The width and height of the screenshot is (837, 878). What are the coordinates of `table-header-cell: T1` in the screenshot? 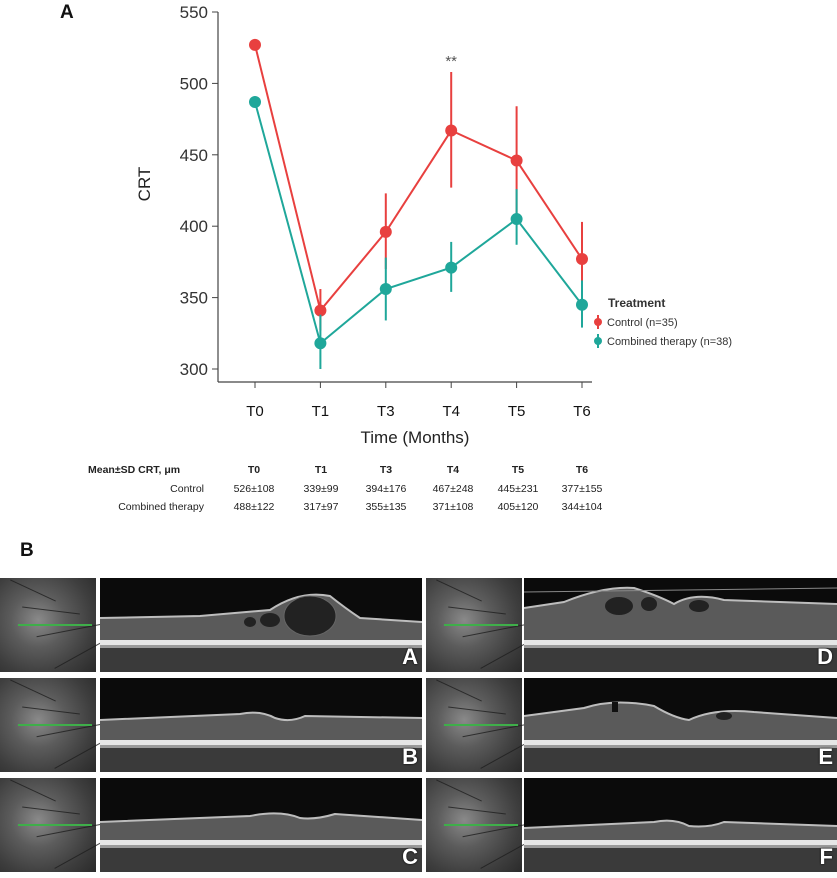 It's located at (321, 470).